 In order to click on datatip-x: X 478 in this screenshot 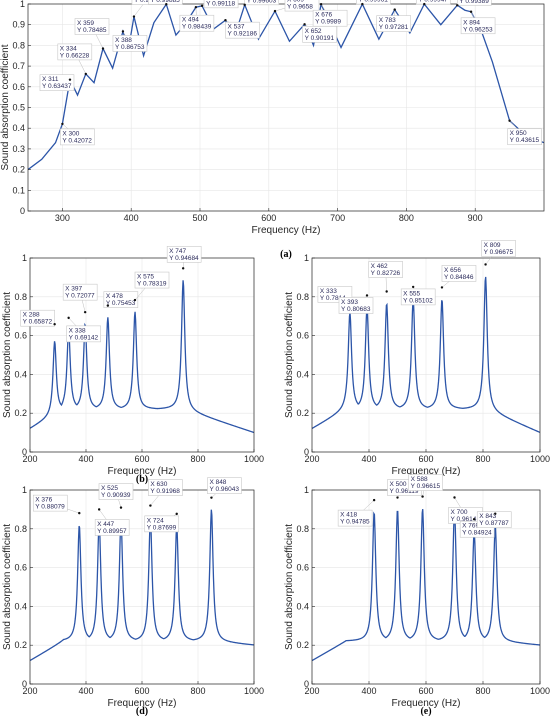, I will do `click(114, 296)`.